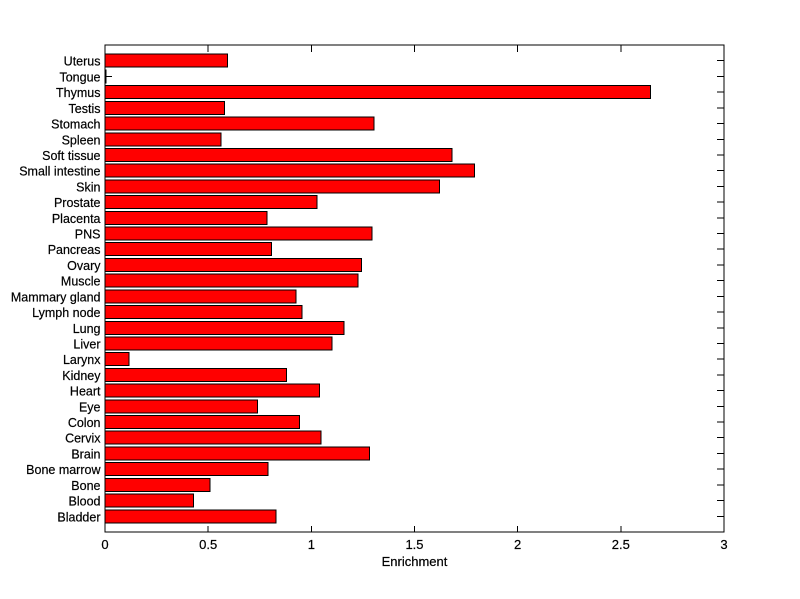 This screenshot has height=599, width=800. What do you see at coordinates (723, 544) in the screenshot?
I see `svg-text: 3` at bounding box center [723, 544].